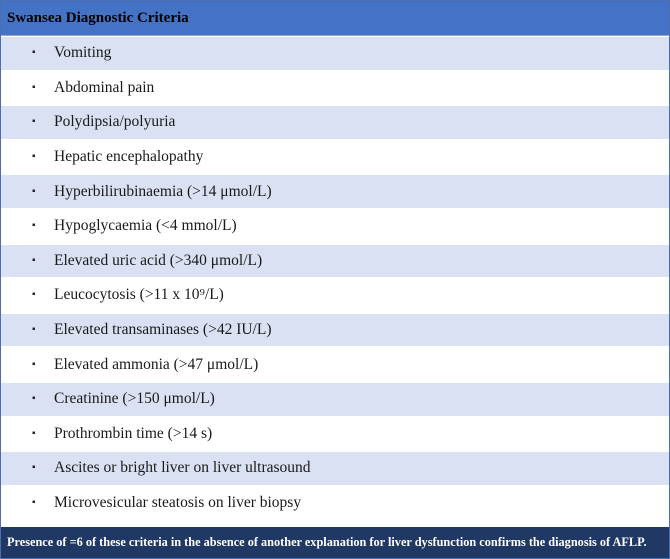 Image resolution: width=670 pixels, height=559 pixels. Describe the element at coordinates (145, 226) in the screenshot. I see `criterion-label: Hypoglycaemia (<4 mmol/L)` at that location.